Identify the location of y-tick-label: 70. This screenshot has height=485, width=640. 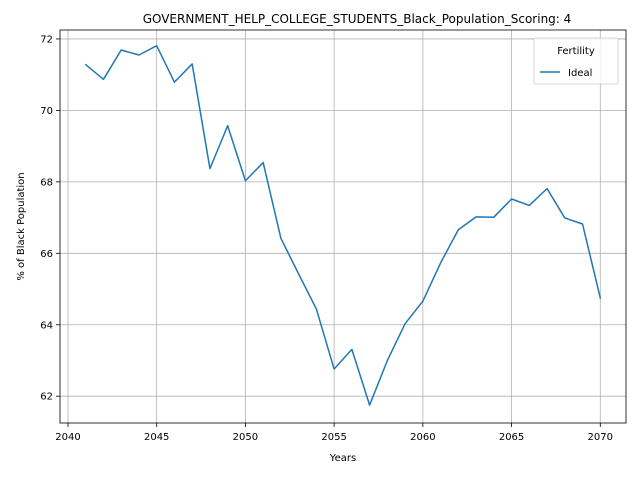
(46, 111).